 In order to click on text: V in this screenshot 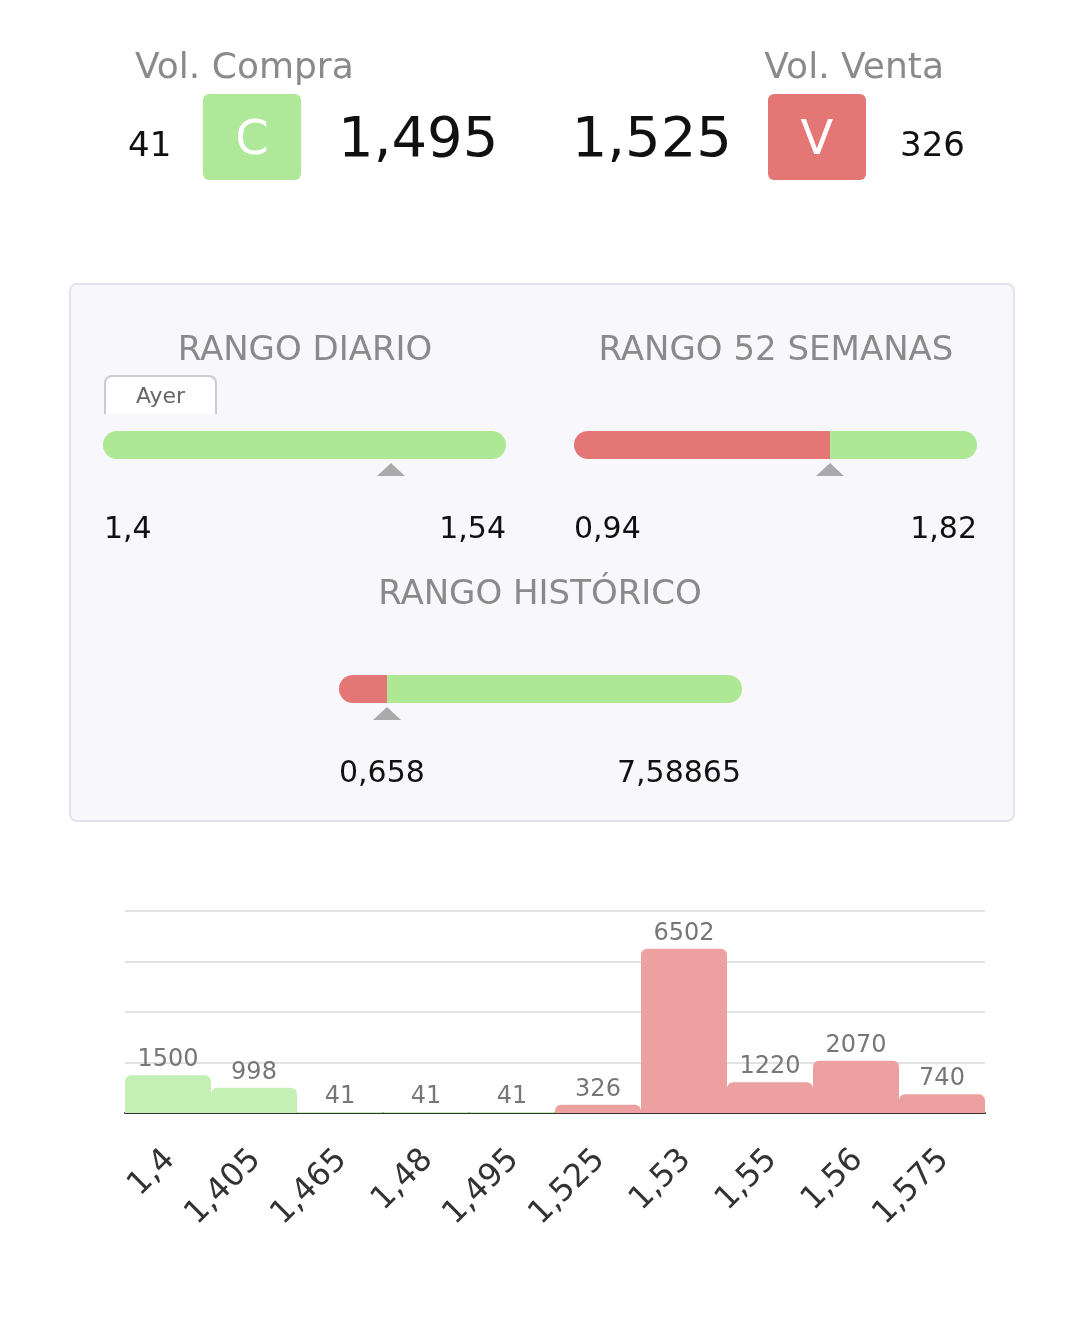, I will do `click(817, 137)`.